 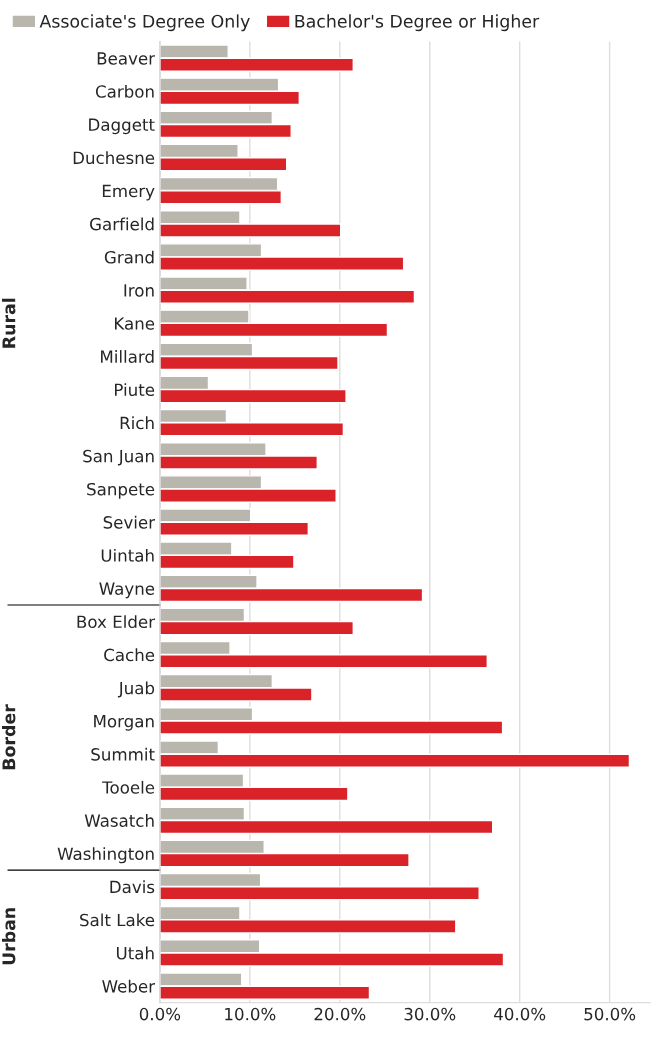 What do you see at coordinates (136, 689) in the screenshot?
I see `y-tick-label: Juab` at bounding box center [136, 689].